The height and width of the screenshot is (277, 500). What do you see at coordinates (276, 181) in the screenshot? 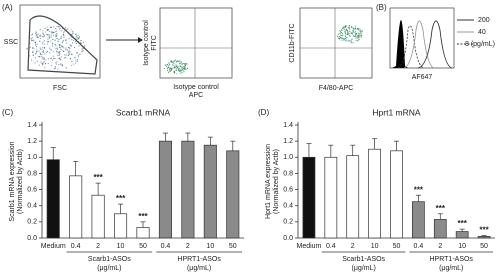
I see `y-axis-label: (Normalized by Actb)` at bounding box center [276, 181].